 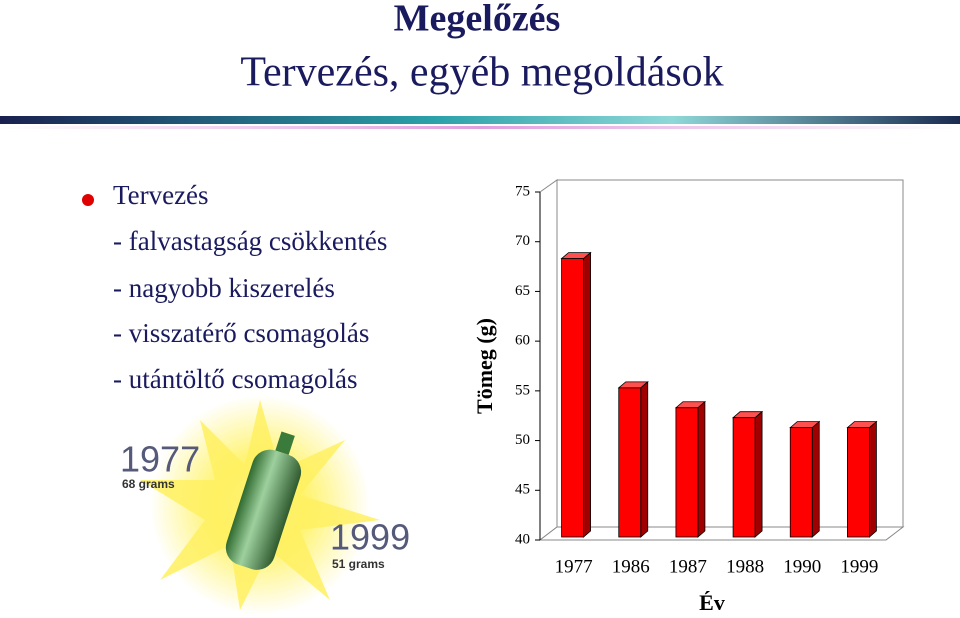 I want to click on bullet, so click(x=88, y=200).